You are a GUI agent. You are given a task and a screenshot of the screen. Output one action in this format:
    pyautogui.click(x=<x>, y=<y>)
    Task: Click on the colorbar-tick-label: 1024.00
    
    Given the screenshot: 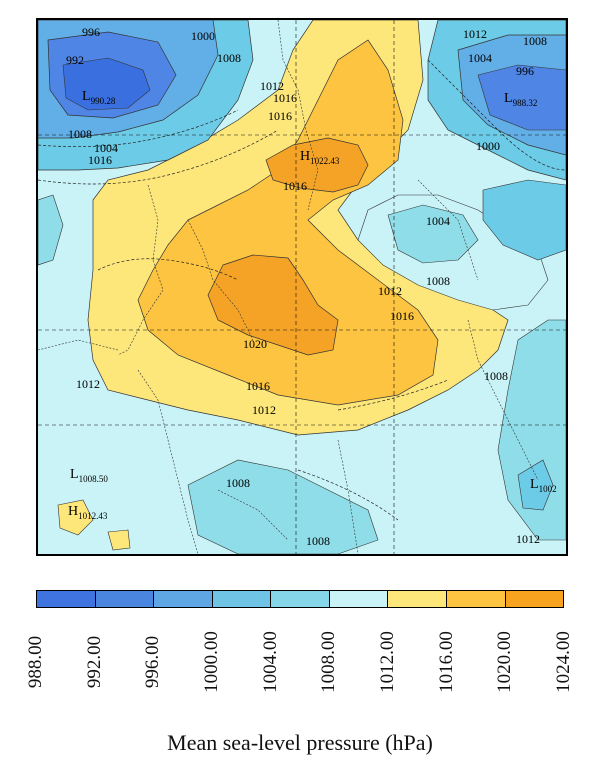 What is the action you would take?
    pyautogui.click(x=563, y=662)
    